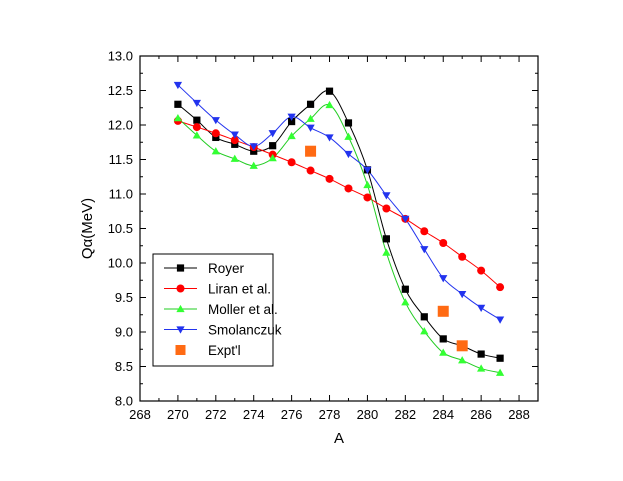 Image resolution: width=623 pixels, height=481 pixels. I want to click on x-tick-label: 274, so click(254, 414).